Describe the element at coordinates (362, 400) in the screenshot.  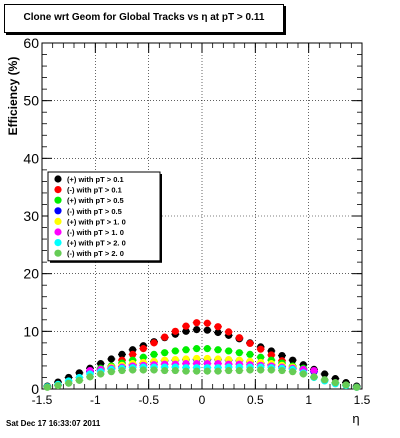
I see `x-tick-label: 1.5` at that location.